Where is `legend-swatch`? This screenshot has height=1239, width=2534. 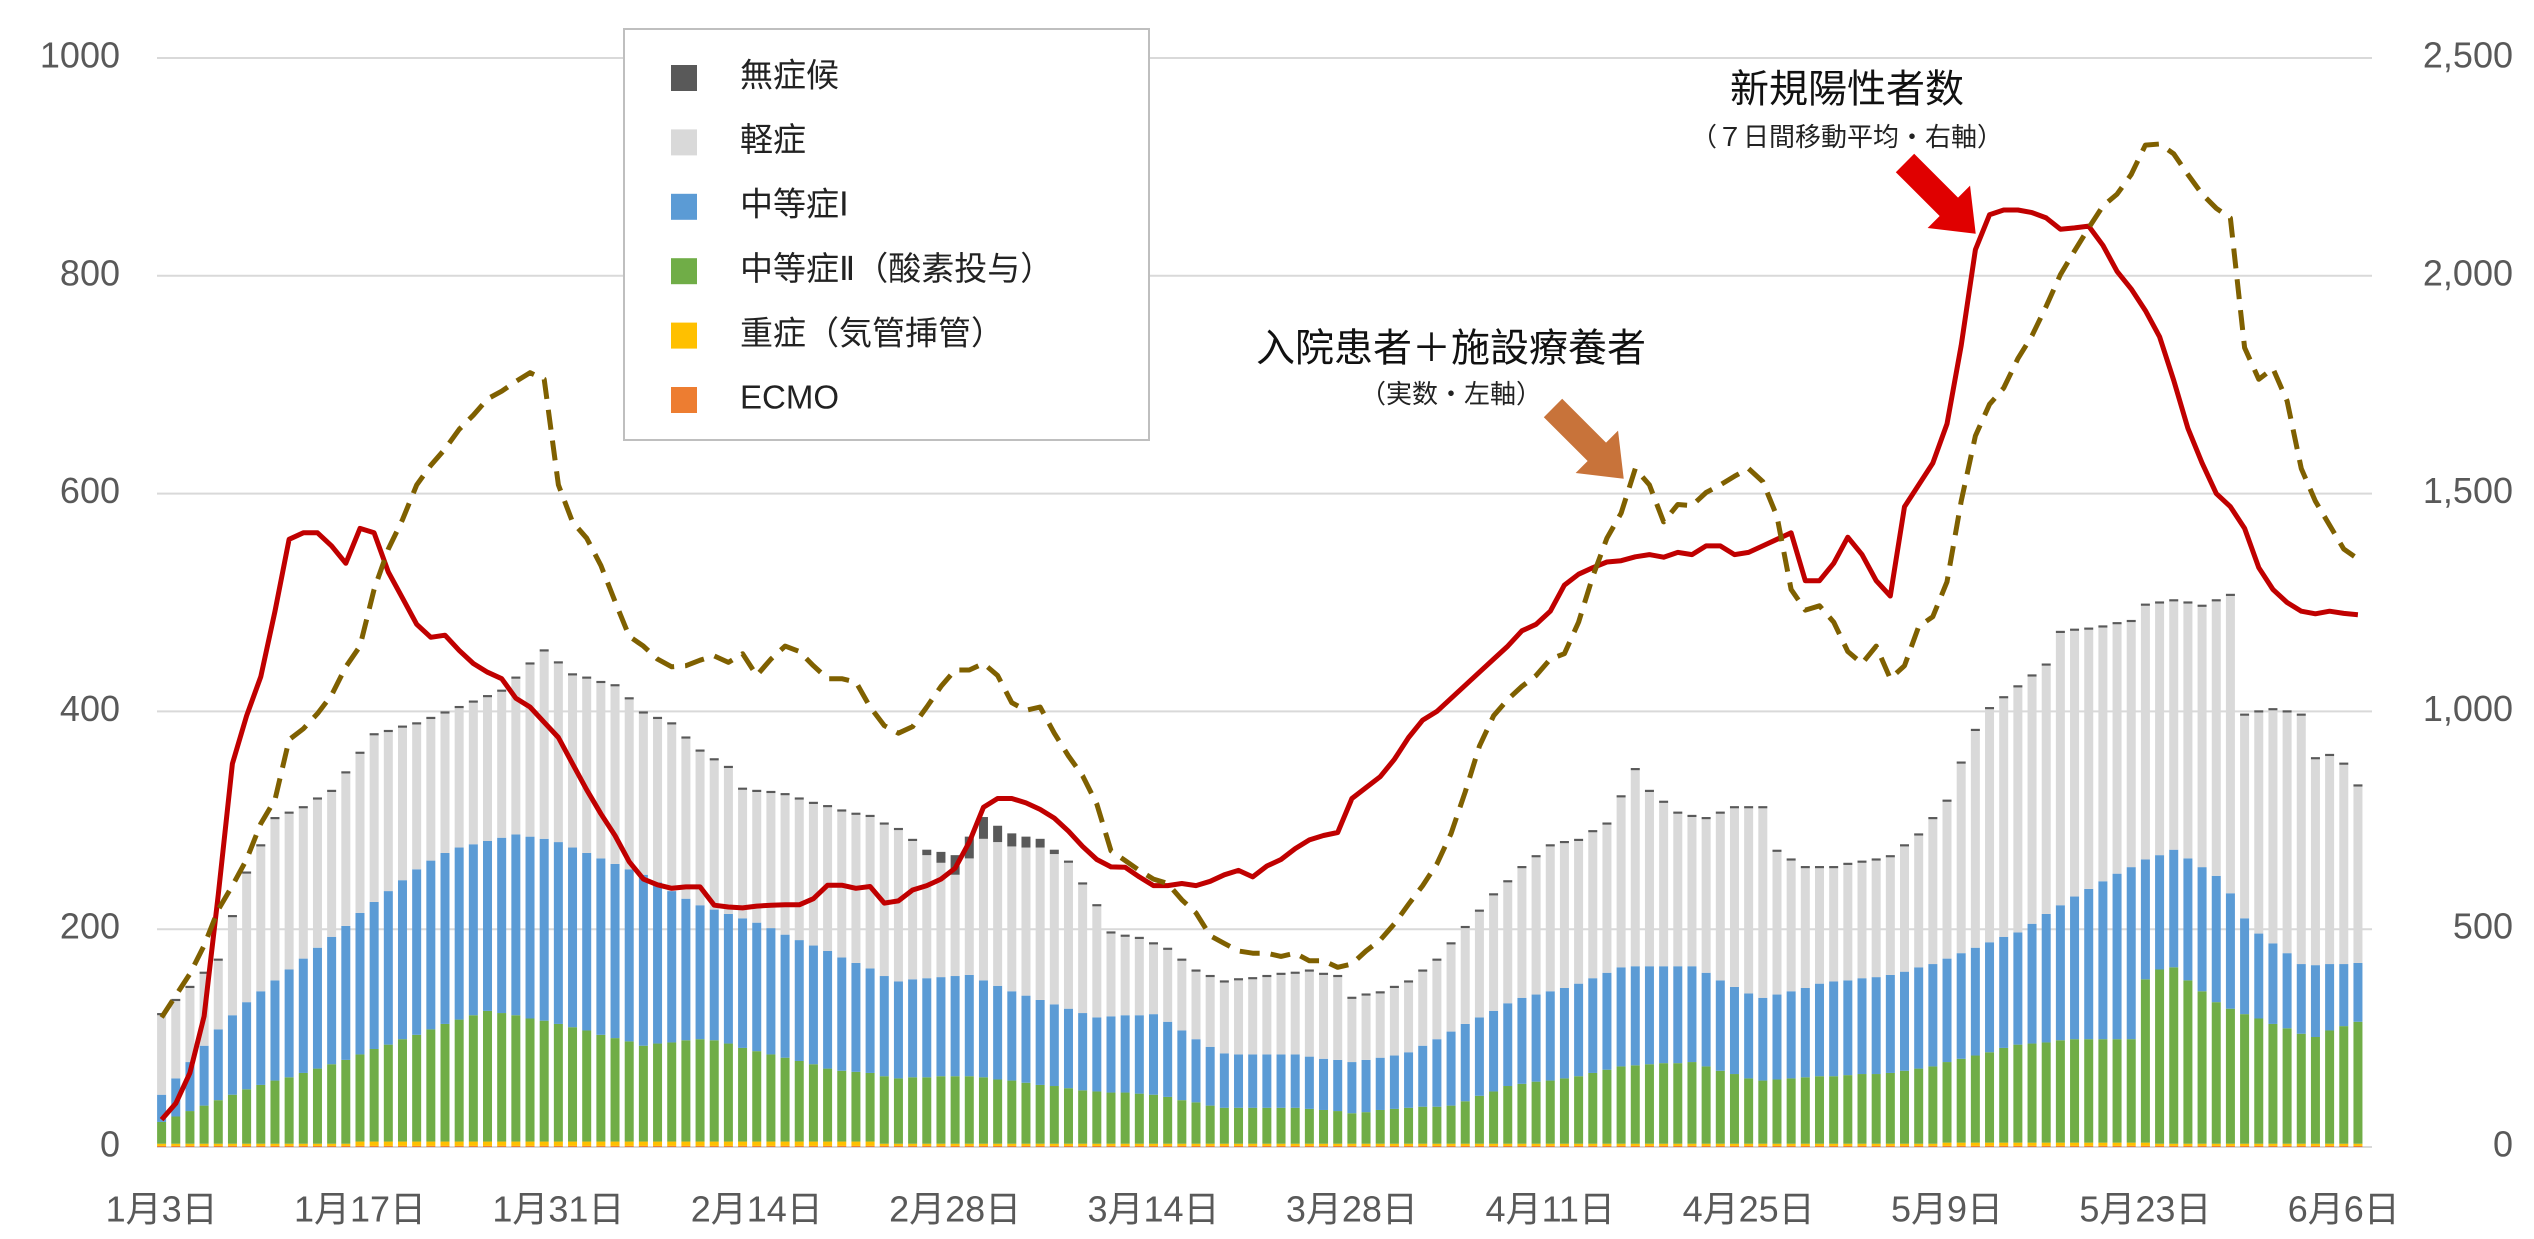 legend-swatch is located at coordinates (684, 142).